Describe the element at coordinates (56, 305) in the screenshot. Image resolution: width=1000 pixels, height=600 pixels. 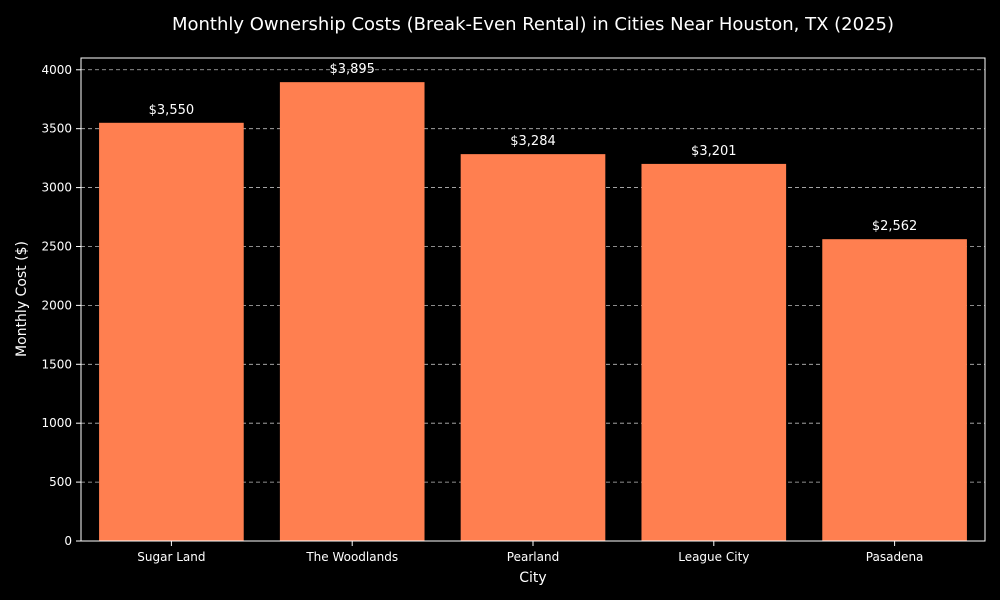
I see `y-tick-label: 2000` at that location.